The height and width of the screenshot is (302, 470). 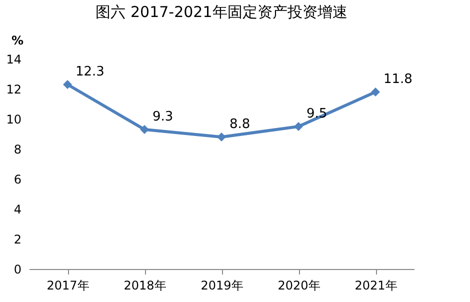 I want to click on y-tick-label: 6, so click(x=18, y=179).